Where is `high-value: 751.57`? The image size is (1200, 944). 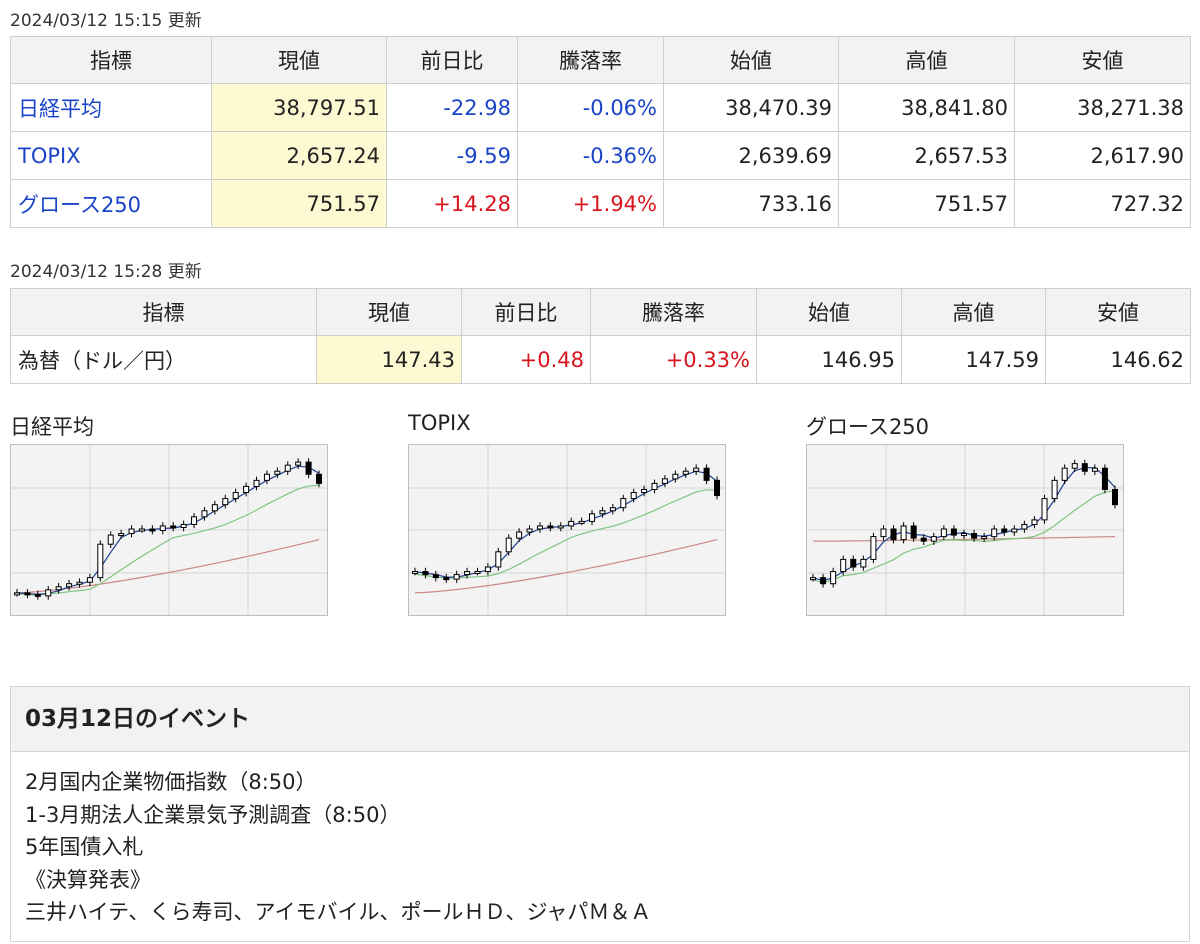
high-value: 751.57 is located at coordinates (926, 203).